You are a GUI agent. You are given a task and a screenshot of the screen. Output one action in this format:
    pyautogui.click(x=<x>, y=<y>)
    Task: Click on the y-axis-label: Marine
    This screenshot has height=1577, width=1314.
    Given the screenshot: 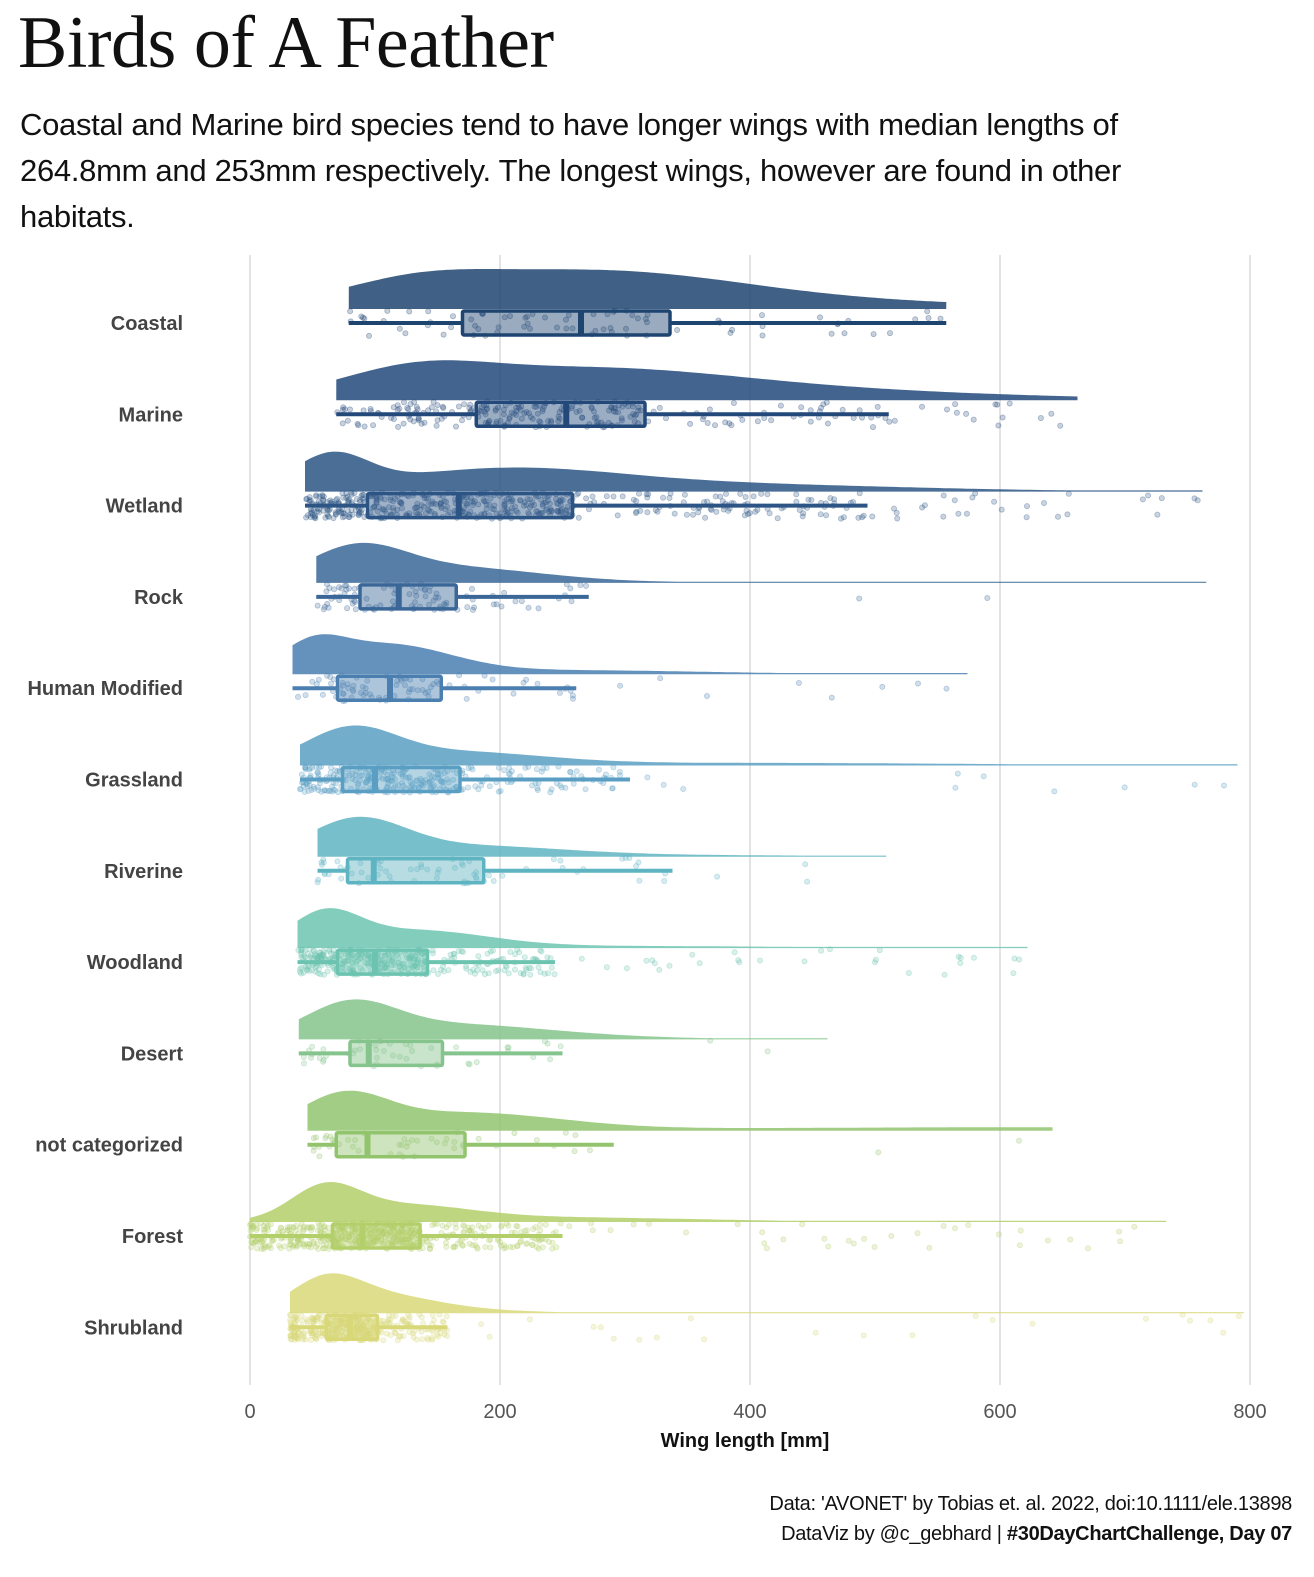 What is the action you would take?
    pyautogui.click(x=151, y=415)
    